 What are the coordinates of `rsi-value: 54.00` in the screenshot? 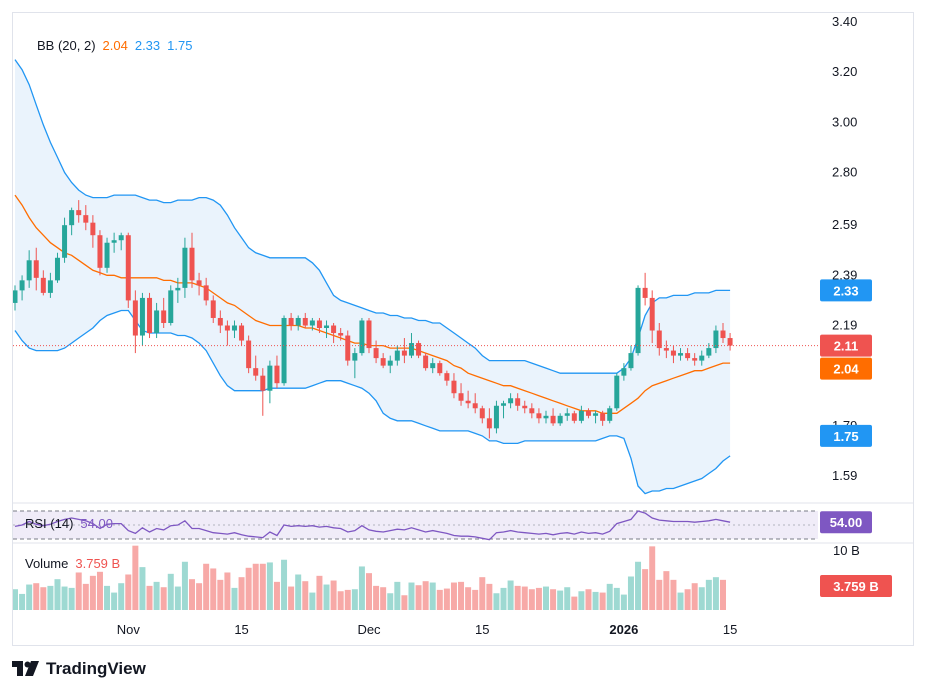 It's located at (96, 523).